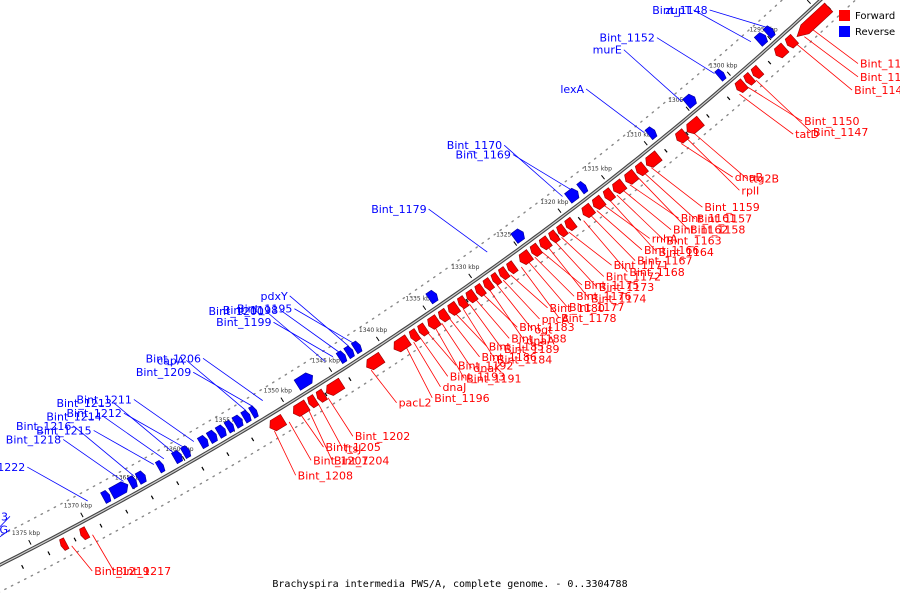 This screenshot has height=600, width=900. Describe the element at coordinates (700, 230) in the screenshot. I see `gene-label-forward: Bint_1162` at that location.